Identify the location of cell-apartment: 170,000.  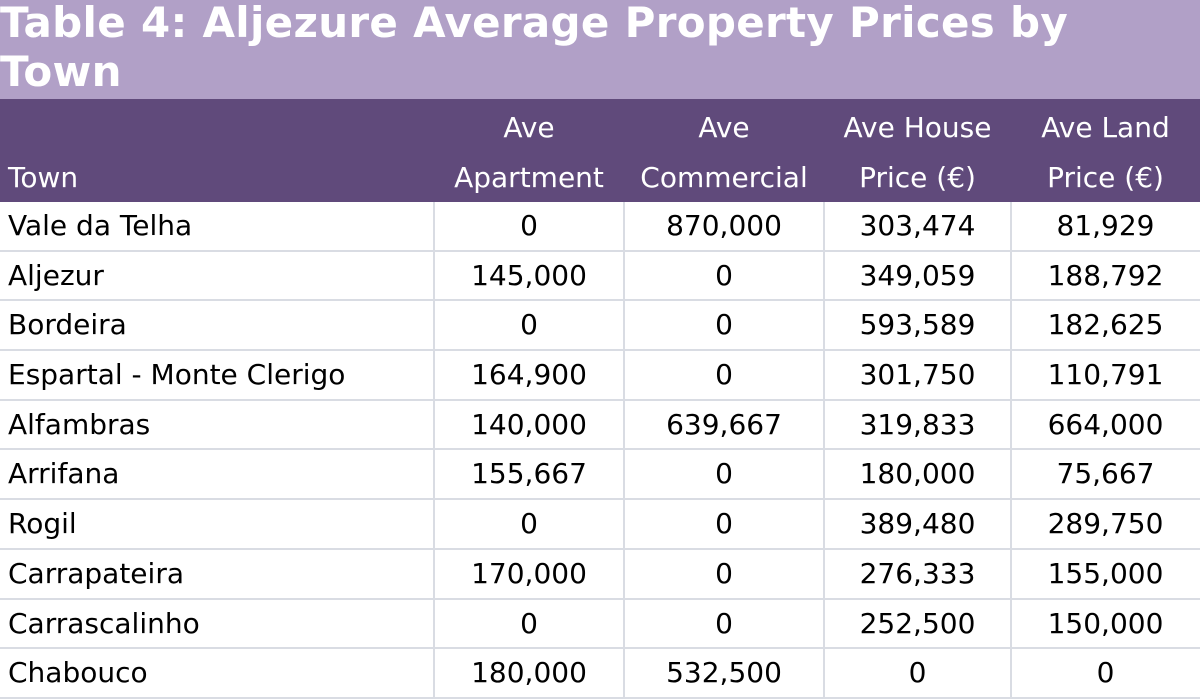
(529, 573).